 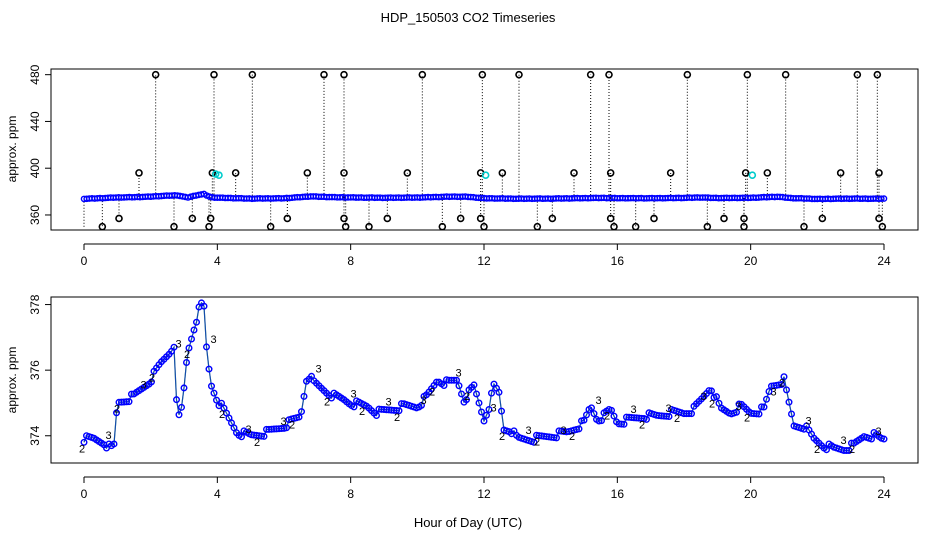 What do you see at coordinates (751, 494) in the screenshot?
I see `bot-x-tick-label: 20` at bounding box center [751, 494].